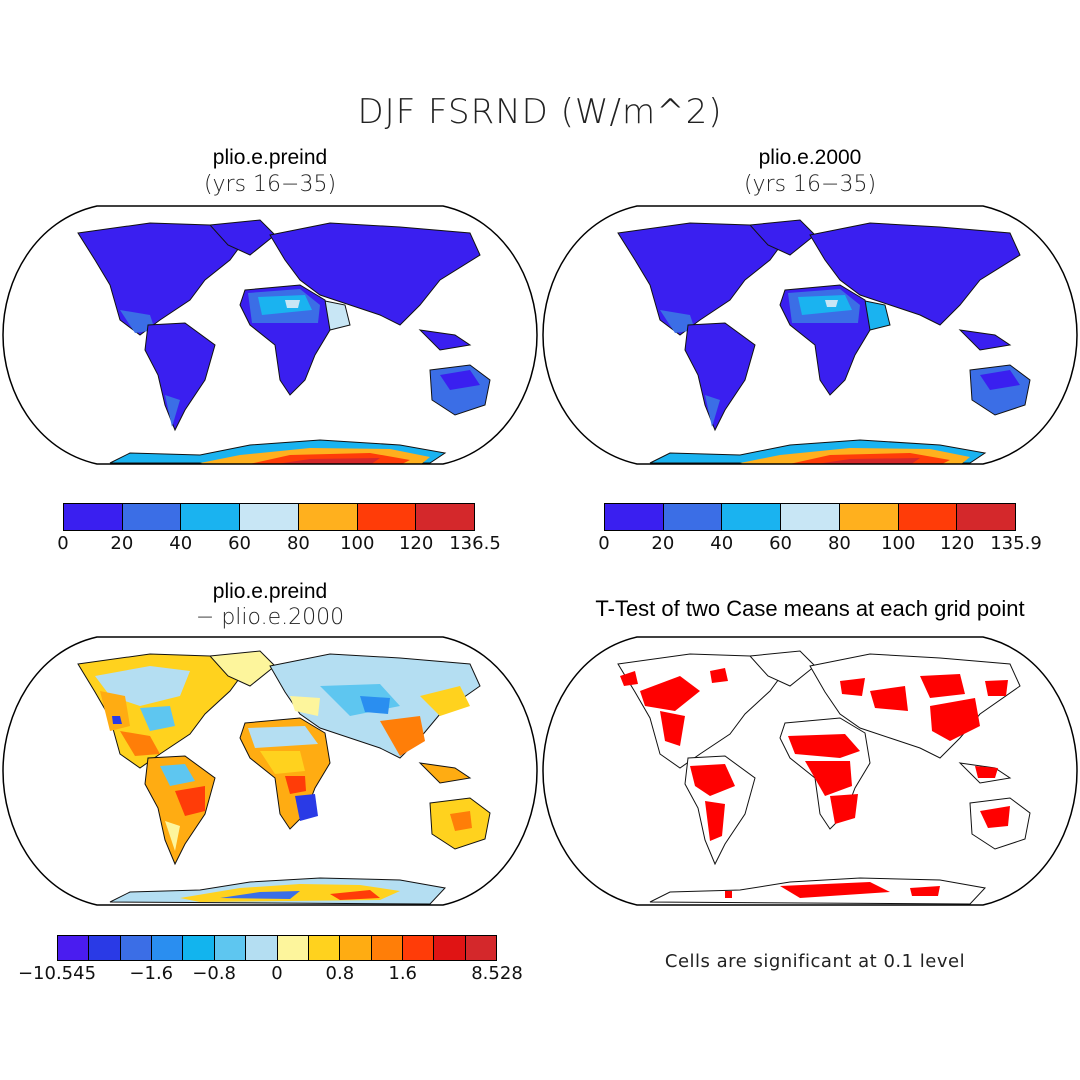  I want to click on map-bottom-right, so click(810, 771).